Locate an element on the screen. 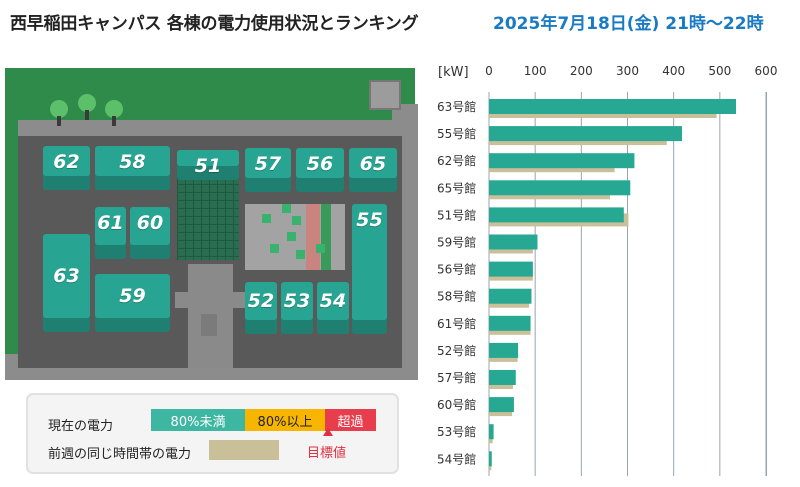 The height and width of the screenshot is (487, 800). green-grid-field is located at coordinates (208, 218).